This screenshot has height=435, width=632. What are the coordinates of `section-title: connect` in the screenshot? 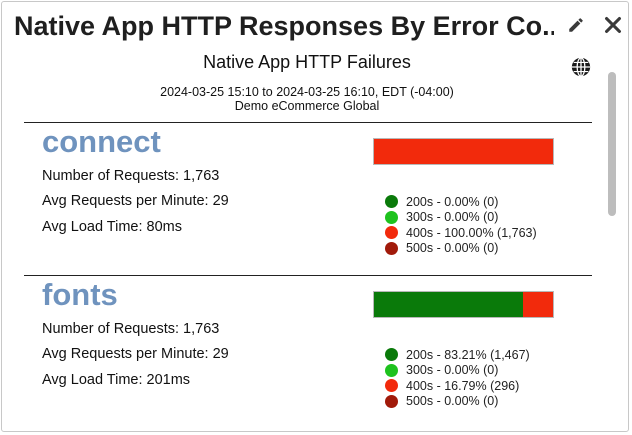 It's located at (101, 141).